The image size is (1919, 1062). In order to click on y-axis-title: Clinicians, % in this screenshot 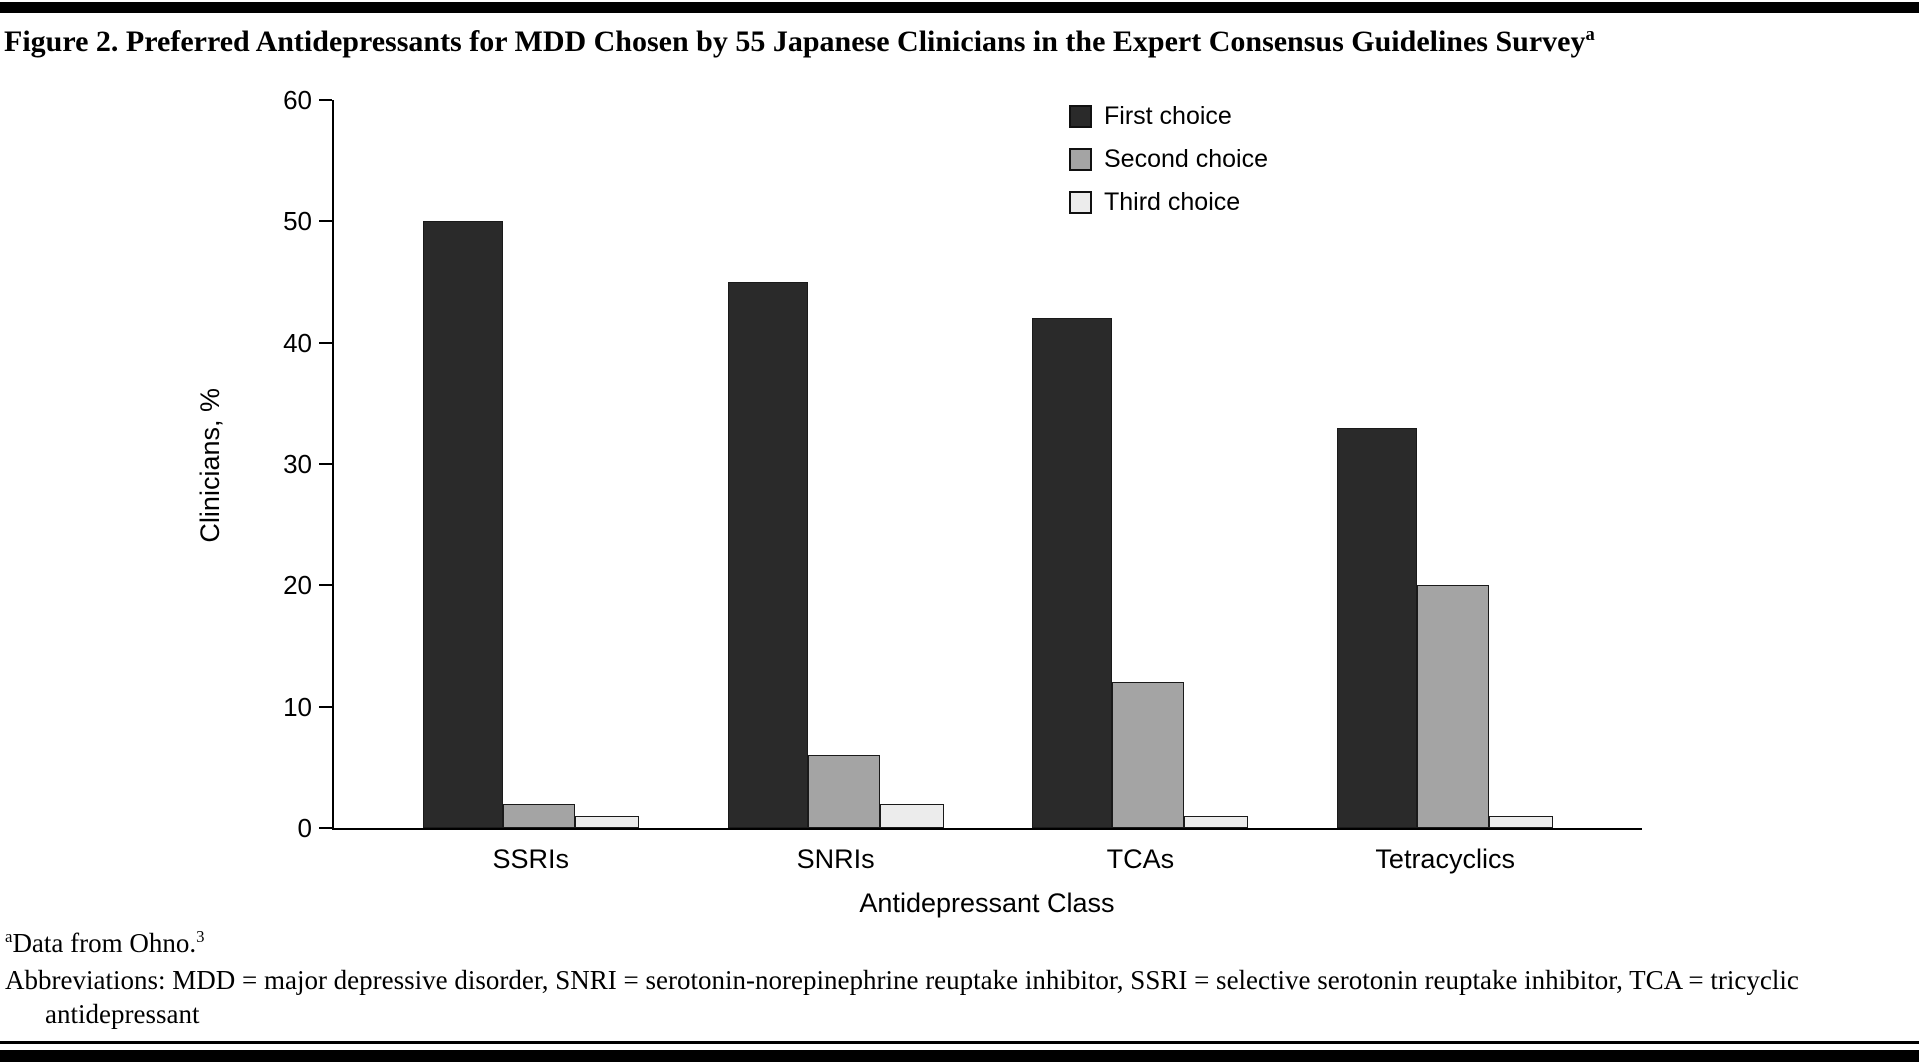, I will do `click(209, 465)`.